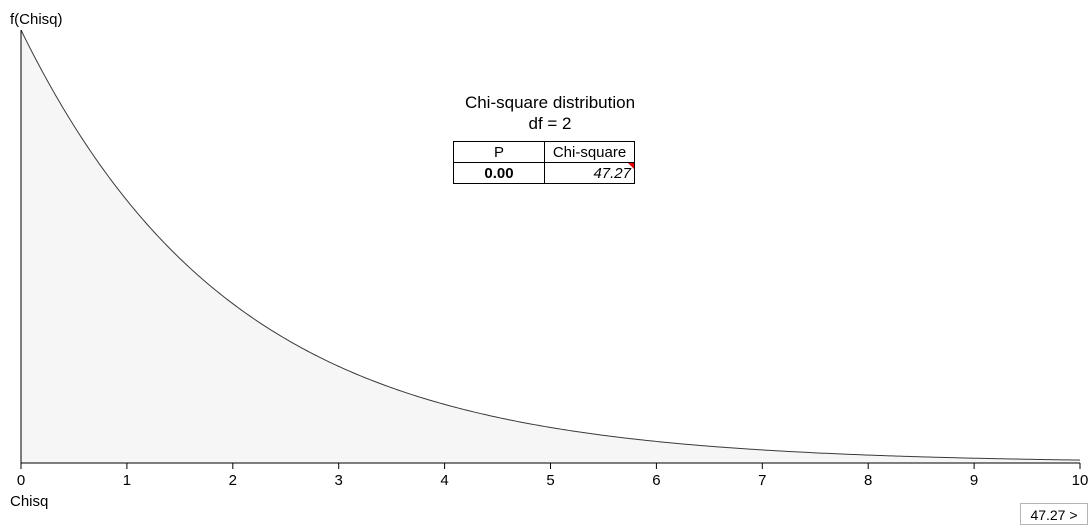 The height and width of the screenshot is (526, 1091). What do you see at coordinates (589, 173) in the screenshot?
I see `chi-square-value-cell: 47.27` at bounding box center [589, 173].